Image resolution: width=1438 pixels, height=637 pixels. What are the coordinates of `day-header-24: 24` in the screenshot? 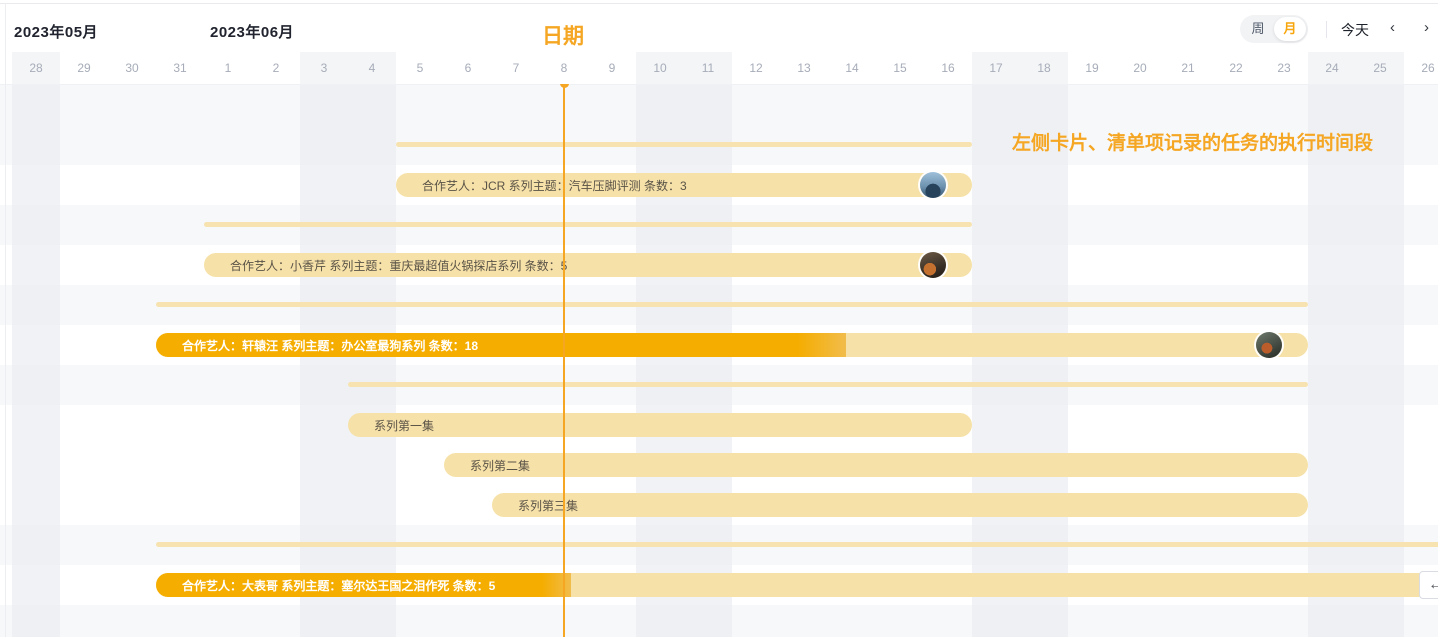 It's located at (1332, 68).